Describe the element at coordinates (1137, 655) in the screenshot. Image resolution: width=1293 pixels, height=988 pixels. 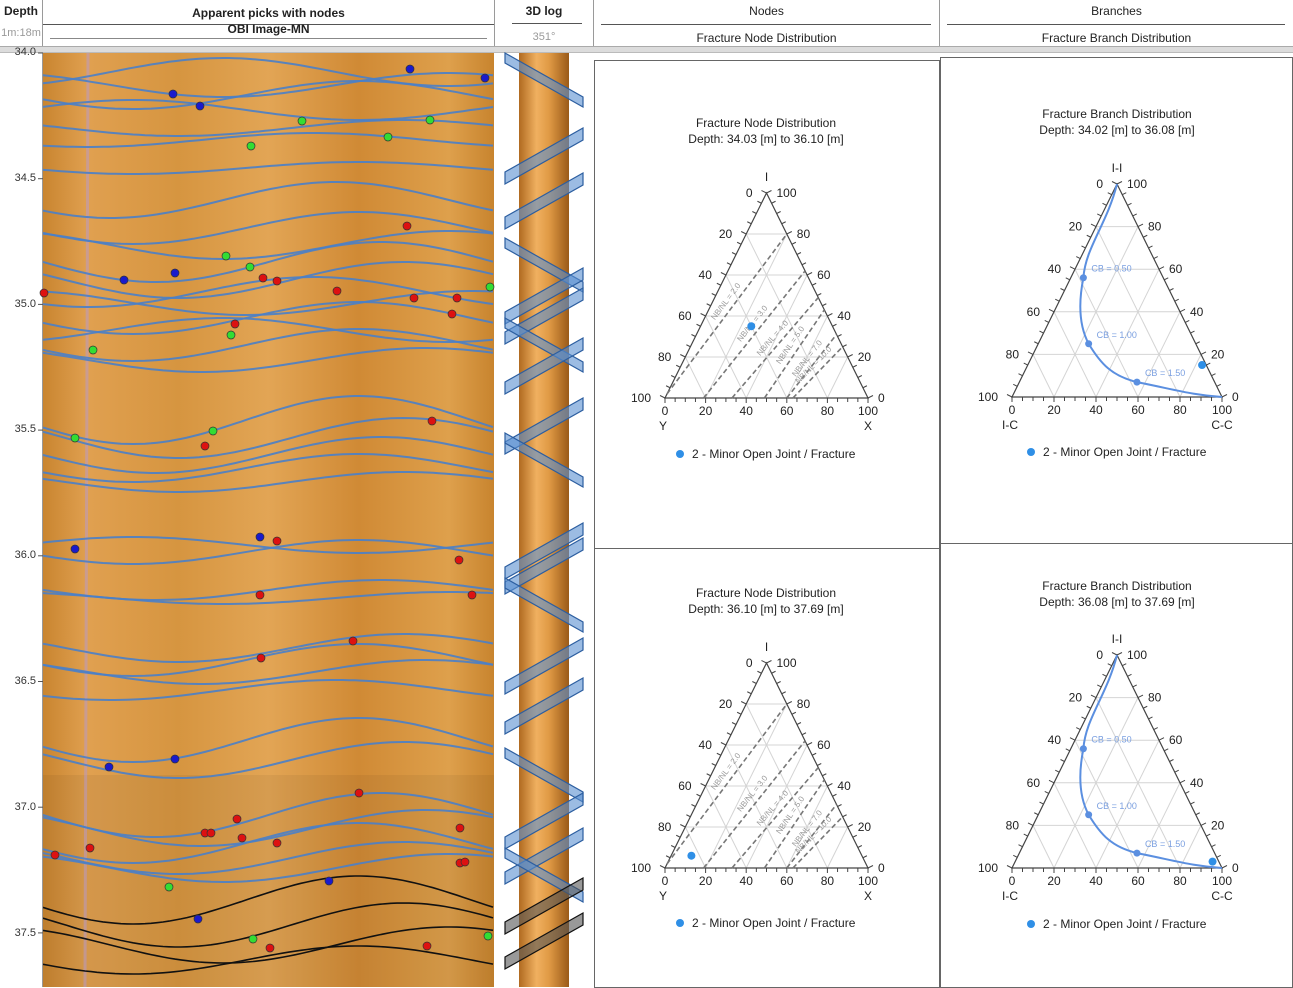
I see `right-axis-tick-label: 100` at that location.